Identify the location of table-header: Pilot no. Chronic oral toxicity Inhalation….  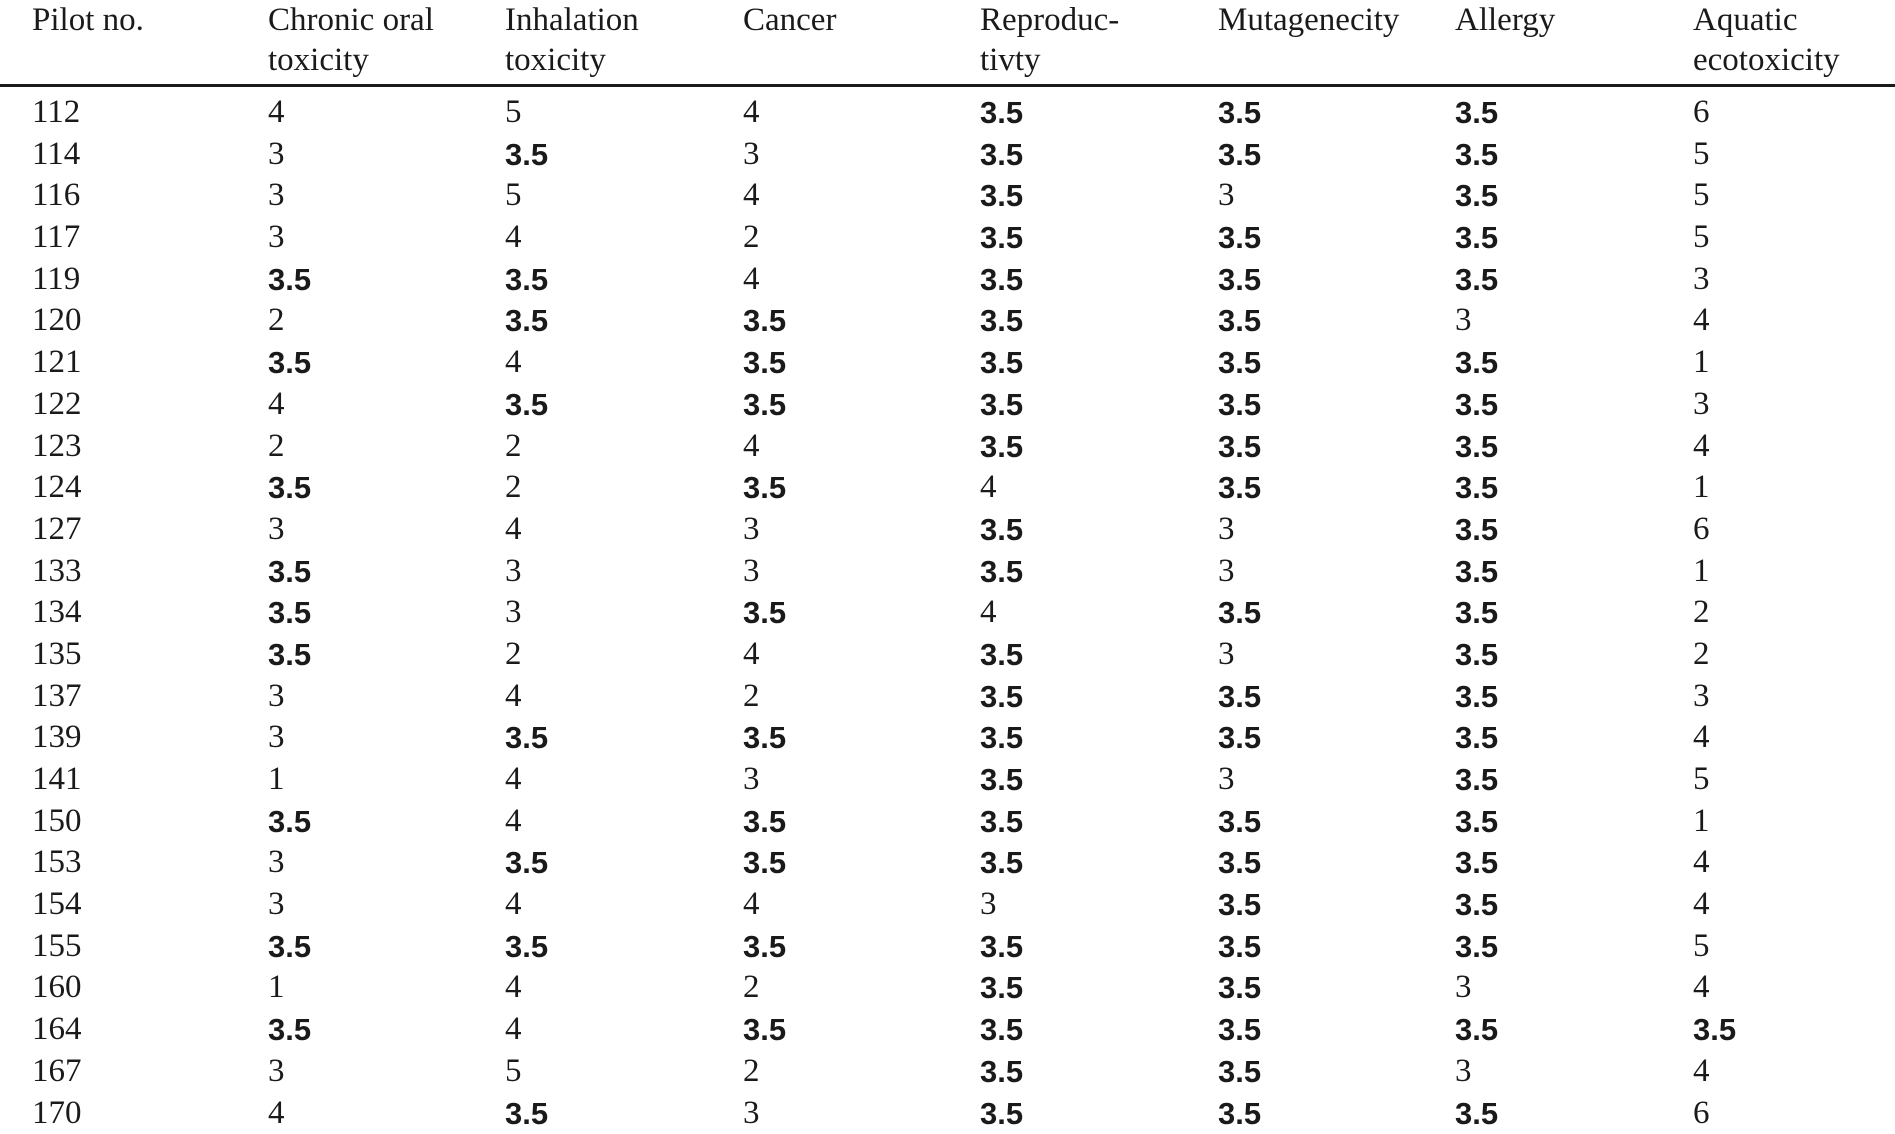
(947, 42).